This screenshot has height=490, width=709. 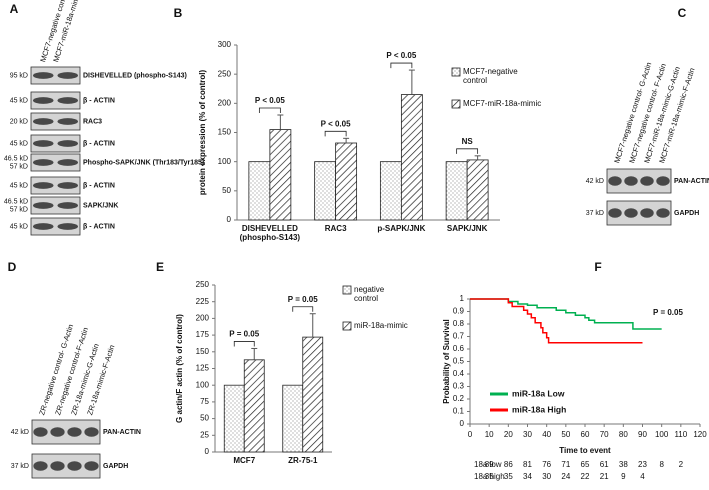 What do you see at coordinates (489, 476) in the screenshot?
I see `risk-label: 18a high` at bounding box center [489, 476].